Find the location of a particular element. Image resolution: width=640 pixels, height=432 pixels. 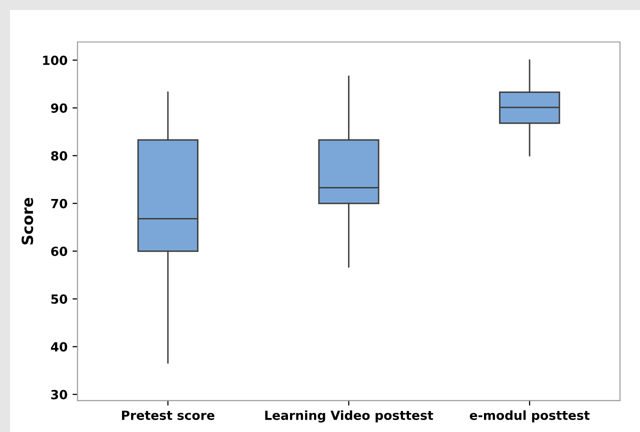

x-tick-label: Pretest score is located at coordinates (168, 415).